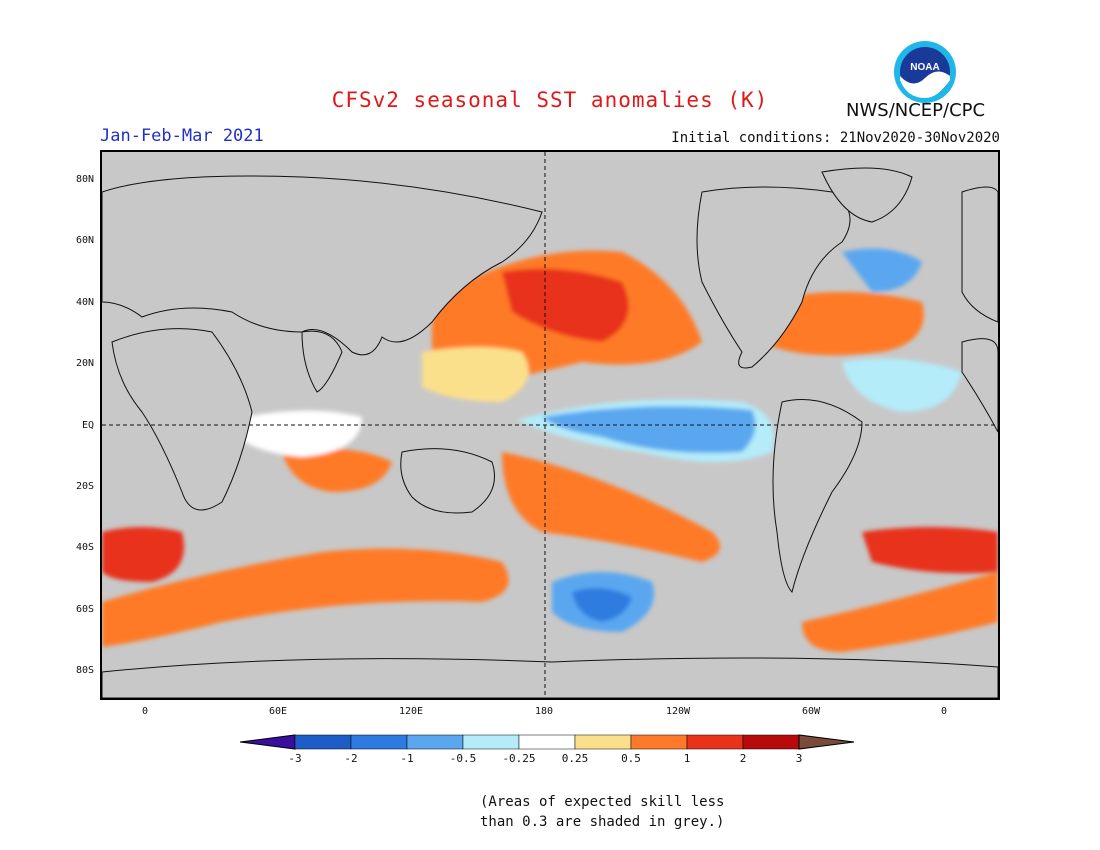 The image size is (1100, 850). Describe the element at coordinates (463, 758) in the screenshot. I see `colorbar-tick-label: -0.5` at that location.